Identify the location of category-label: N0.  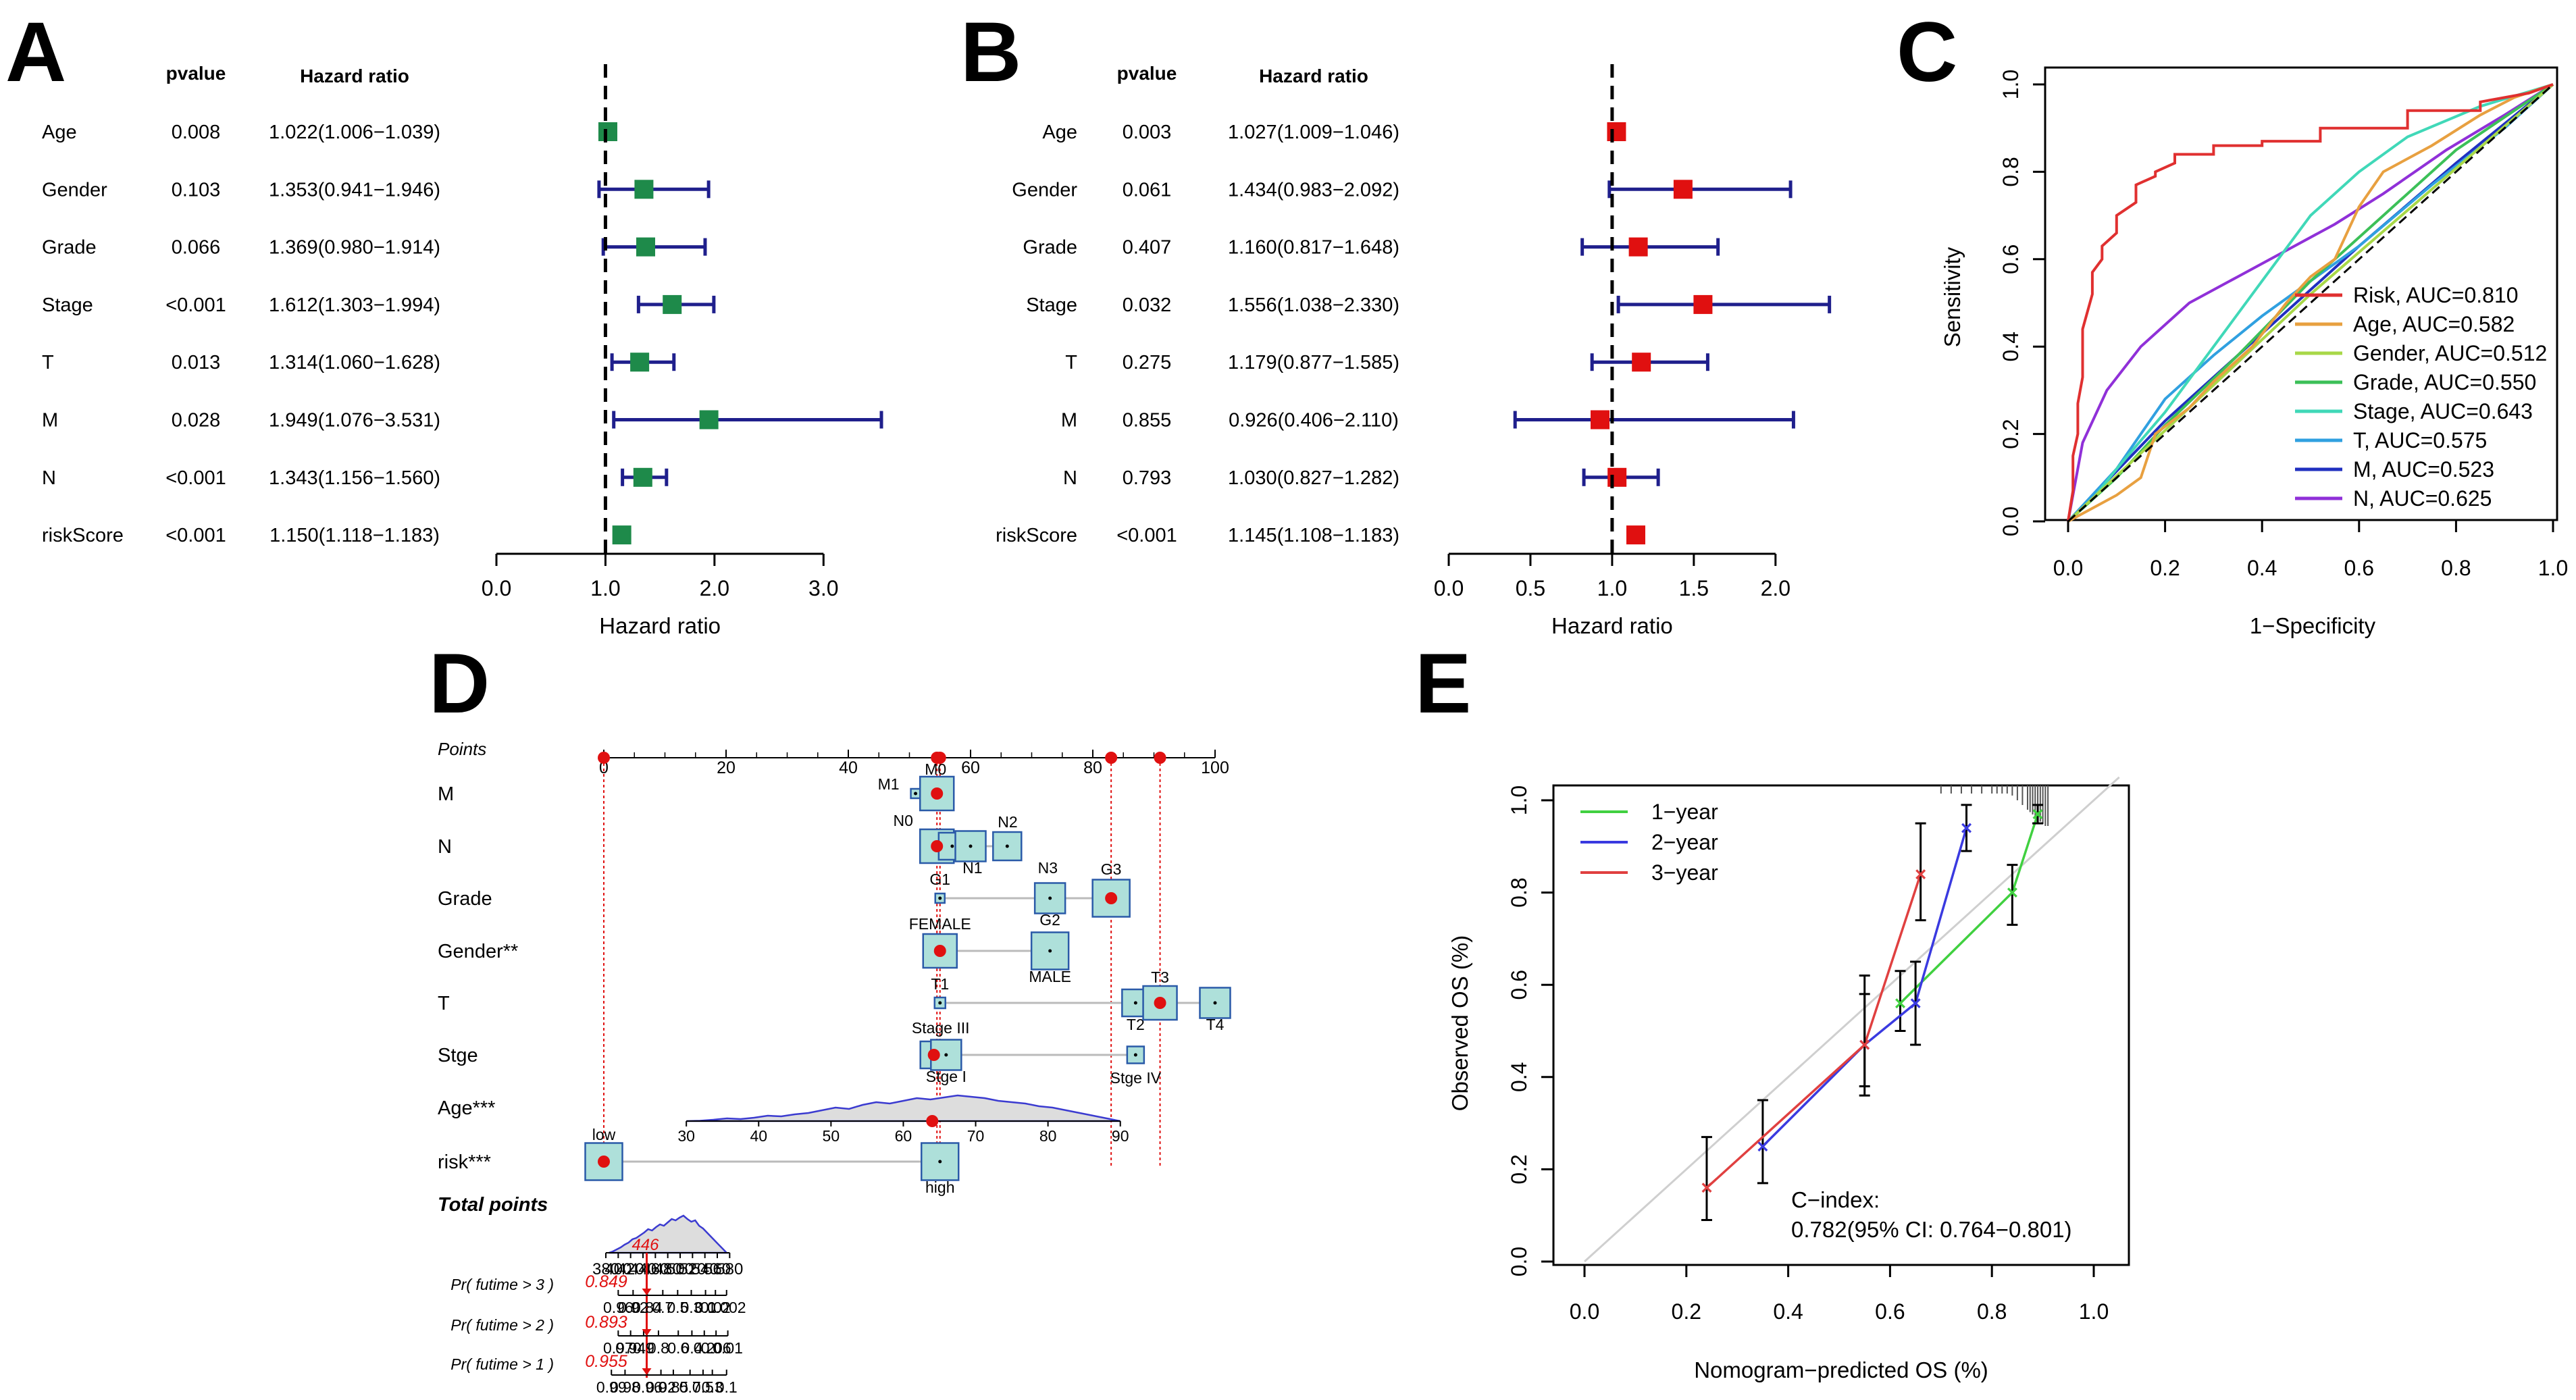
(903, 820).